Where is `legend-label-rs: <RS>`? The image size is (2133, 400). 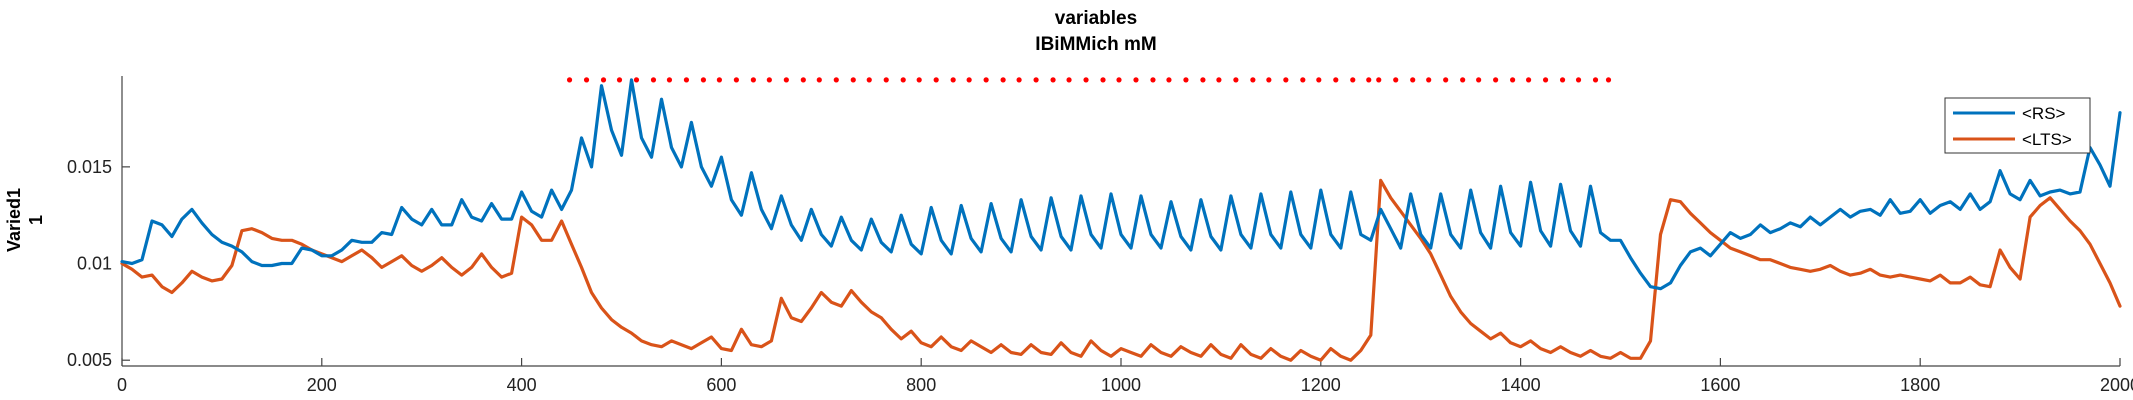
legend-label-rs: <RS> is located at coordinates (2044, 113).